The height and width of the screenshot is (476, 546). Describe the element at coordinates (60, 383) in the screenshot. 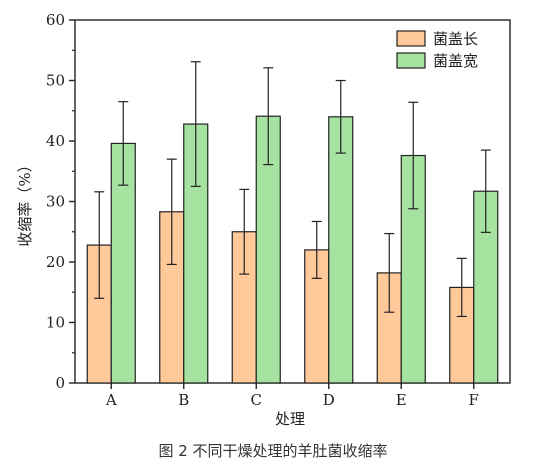

I see `y-tick-label: 0` at that location.